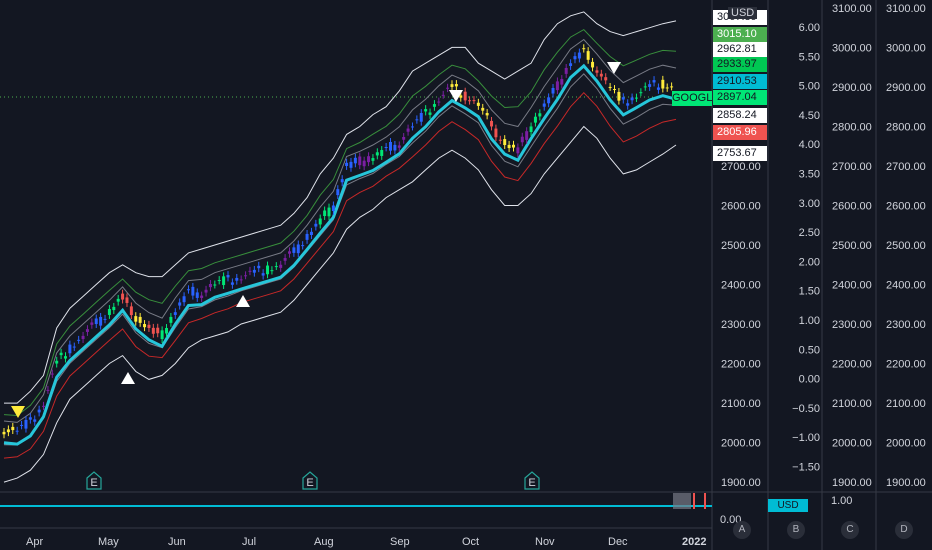 Image resolution: width=932 pixels, height=550 pixels. I want to click on axis-button-a: A, so click(742, 530).